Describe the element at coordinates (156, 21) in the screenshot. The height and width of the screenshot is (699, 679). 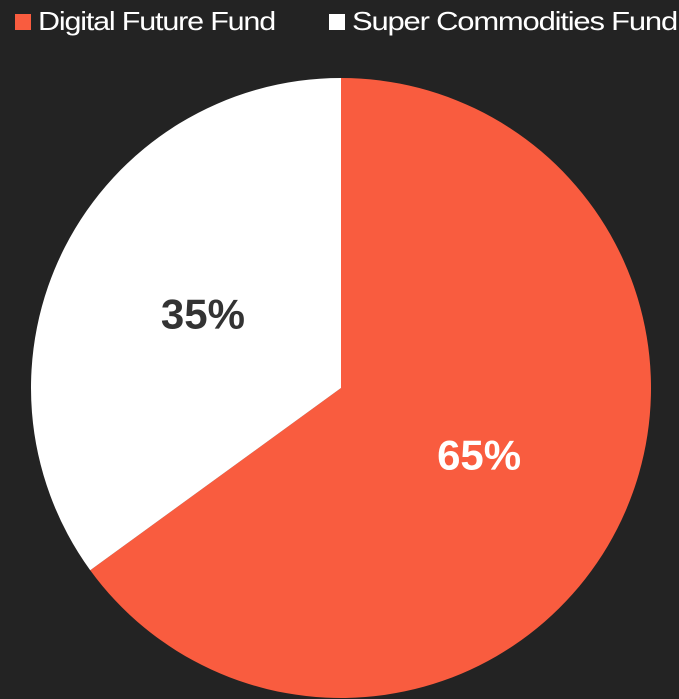
I see `legend-label: Digital Future Fund` at that location.